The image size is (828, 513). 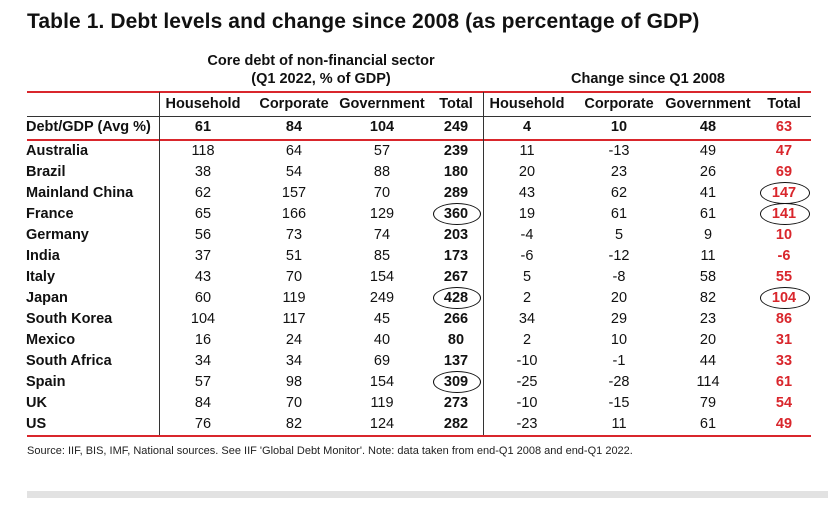 I want to click on table-cell: 289, so click(x=456, y=193).